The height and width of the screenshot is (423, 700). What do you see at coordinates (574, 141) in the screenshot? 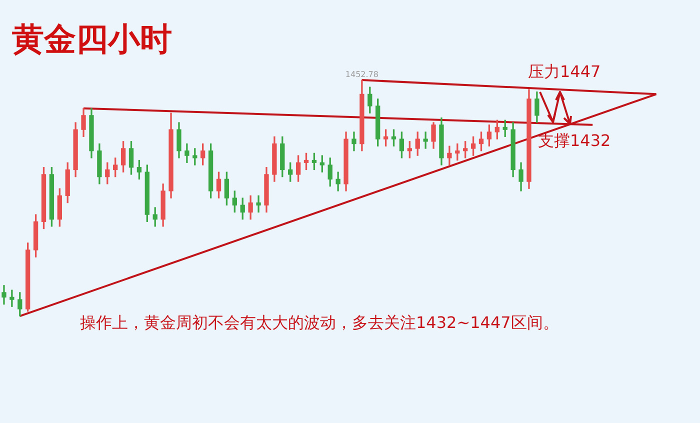
I see `annotation: 支撑1432` at bounding box center [574, 141].